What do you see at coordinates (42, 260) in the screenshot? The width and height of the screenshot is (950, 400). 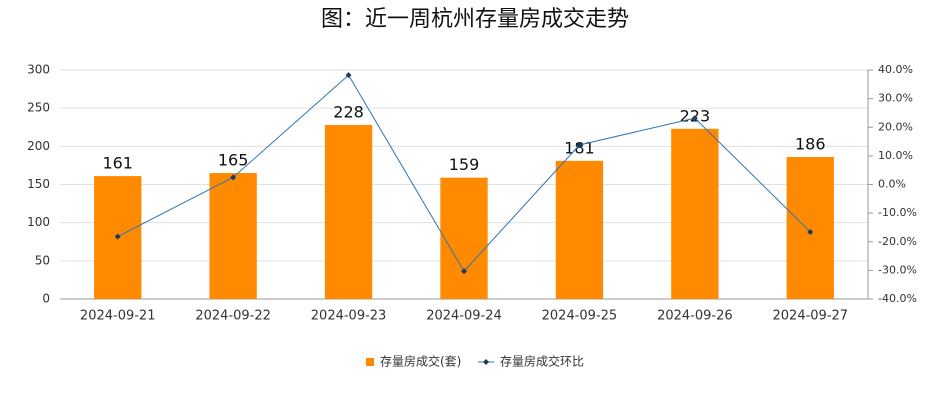 I see `y-tick-label: 50` at bounding box center [42, 260].